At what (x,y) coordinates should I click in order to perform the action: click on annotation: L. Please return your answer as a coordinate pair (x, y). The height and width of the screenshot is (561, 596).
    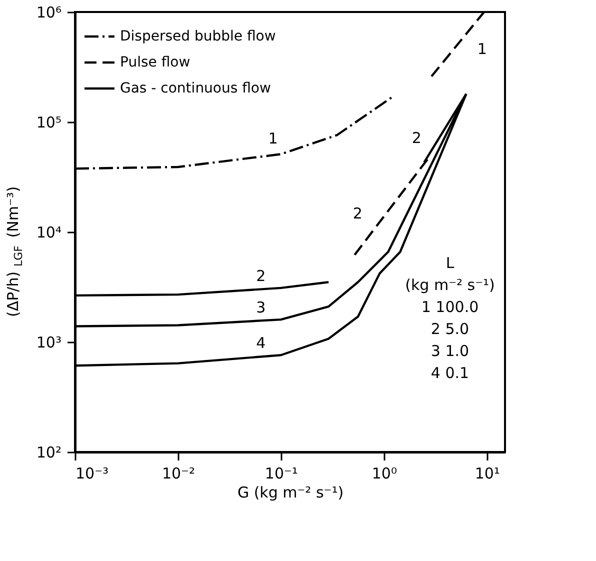
    Looking at the image, I should click on (450, 263).